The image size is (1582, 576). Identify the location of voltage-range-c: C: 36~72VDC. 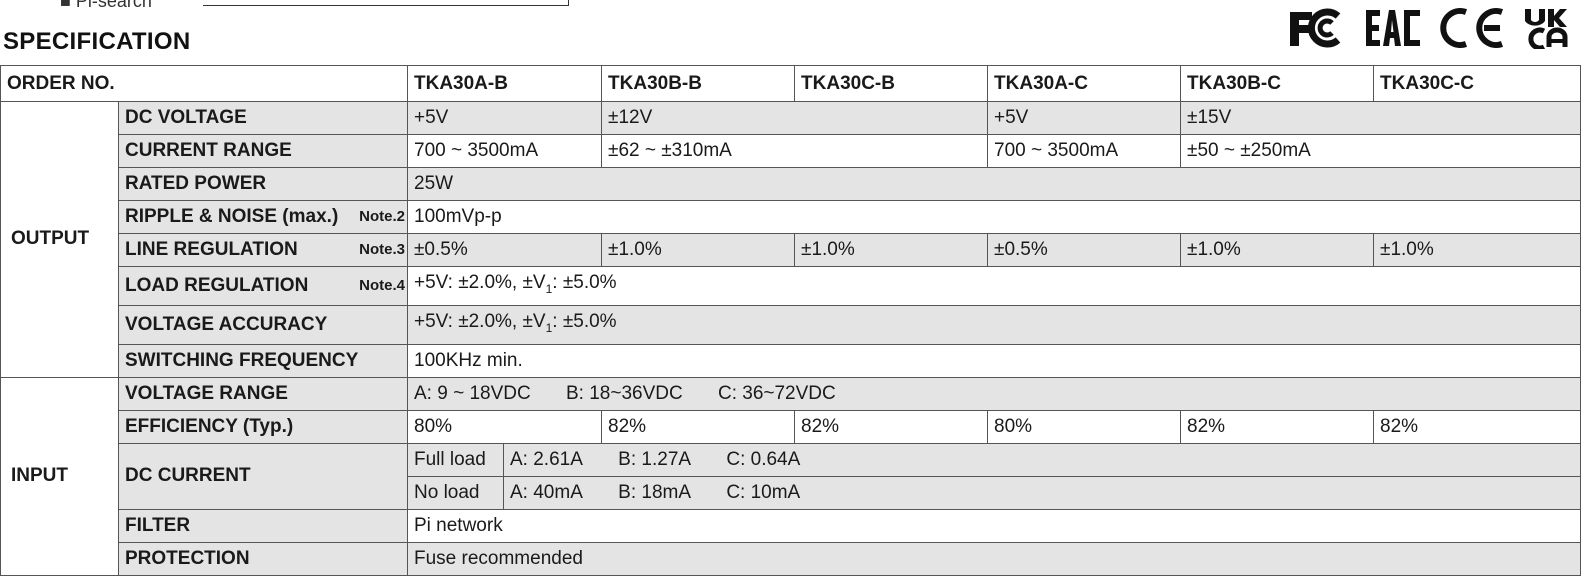
(776, 393).